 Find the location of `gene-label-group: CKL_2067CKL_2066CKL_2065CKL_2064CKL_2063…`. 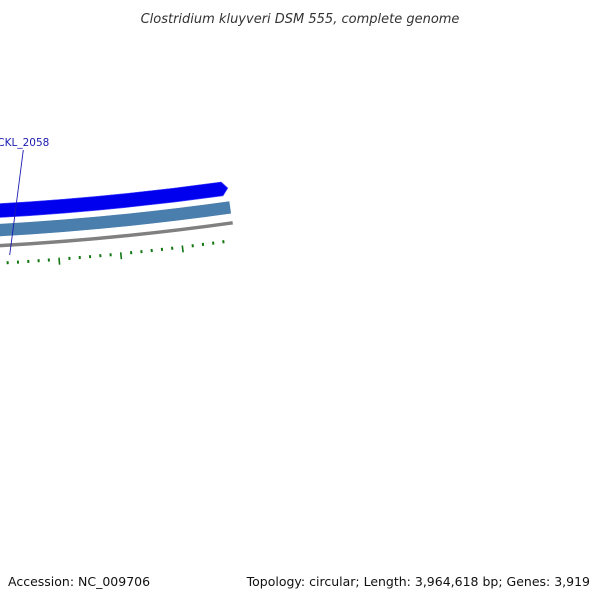

gene-label-group: CKL_2067CKL_2066CKL_2065CKL_2064CKL_2063… is located at coordinates (24, 196).